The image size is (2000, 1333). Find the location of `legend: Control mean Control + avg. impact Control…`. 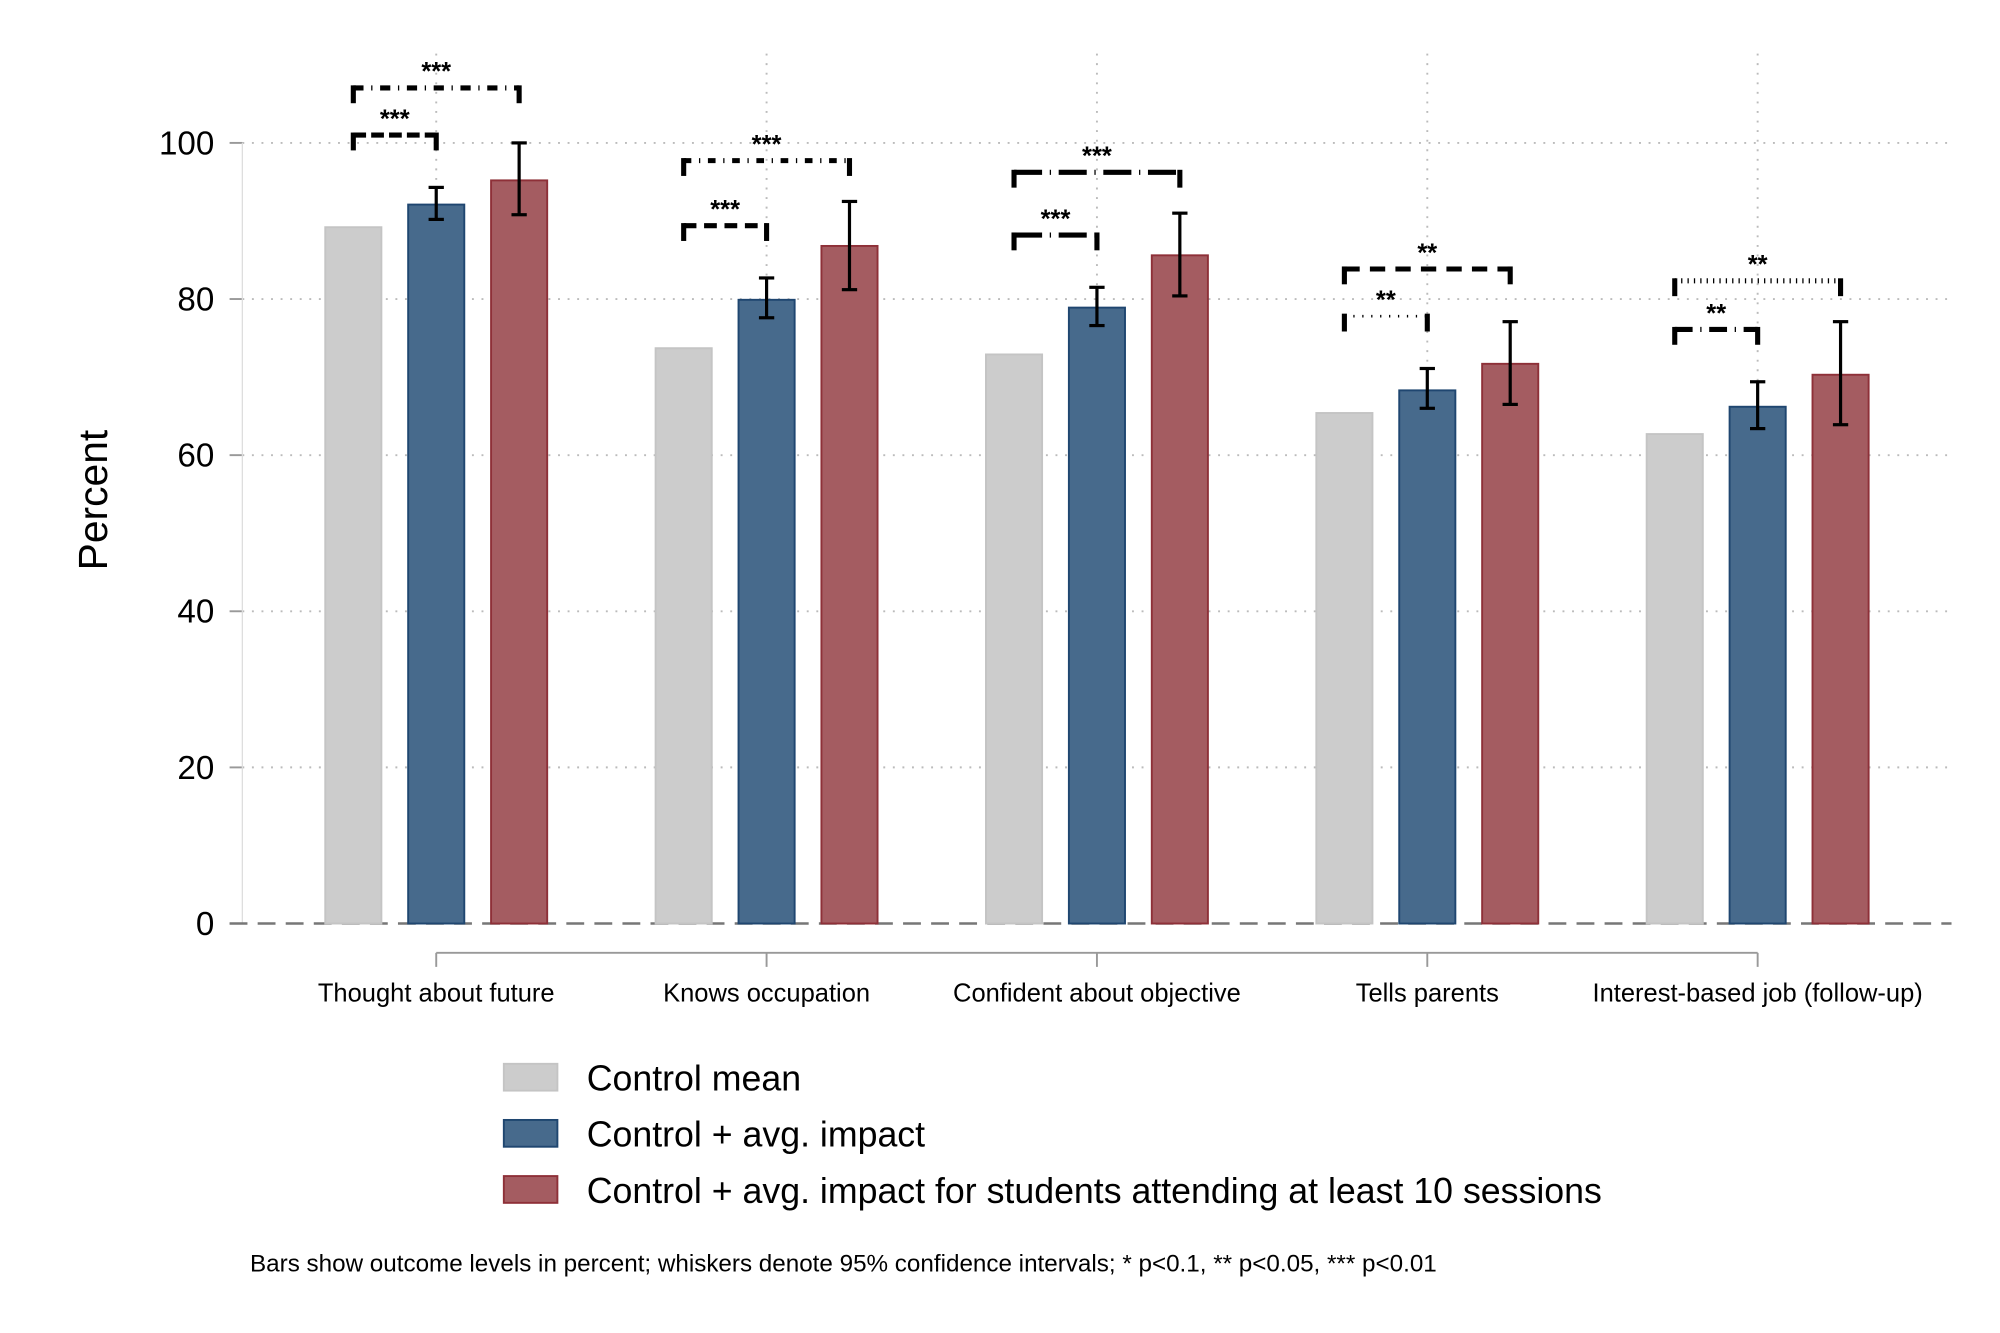

legend: Control mean Control + avg. impact Control… is located at coordinates (1052, 1135).